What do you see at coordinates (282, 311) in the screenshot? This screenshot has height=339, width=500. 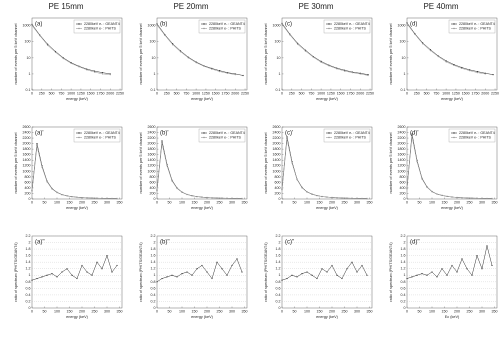 I see `x-tick-label: 0` at bounding box center [282, 311].